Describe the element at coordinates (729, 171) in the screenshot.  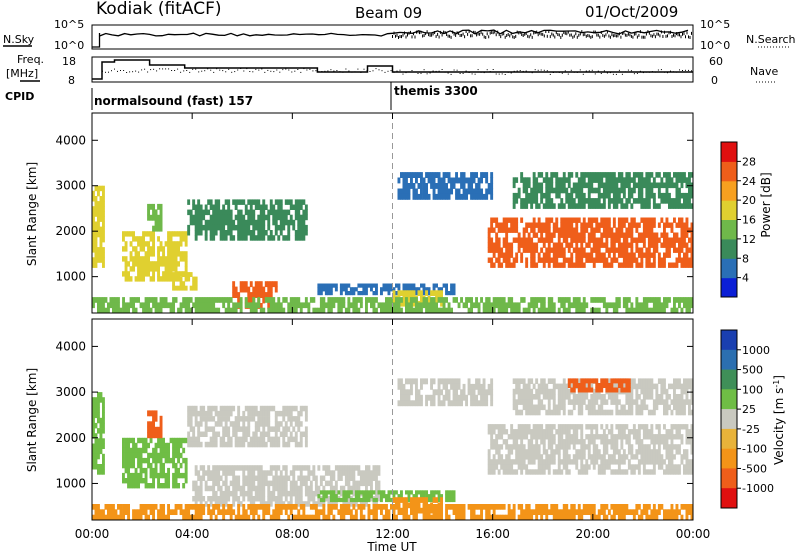
I see `colorbar-band` at that location.